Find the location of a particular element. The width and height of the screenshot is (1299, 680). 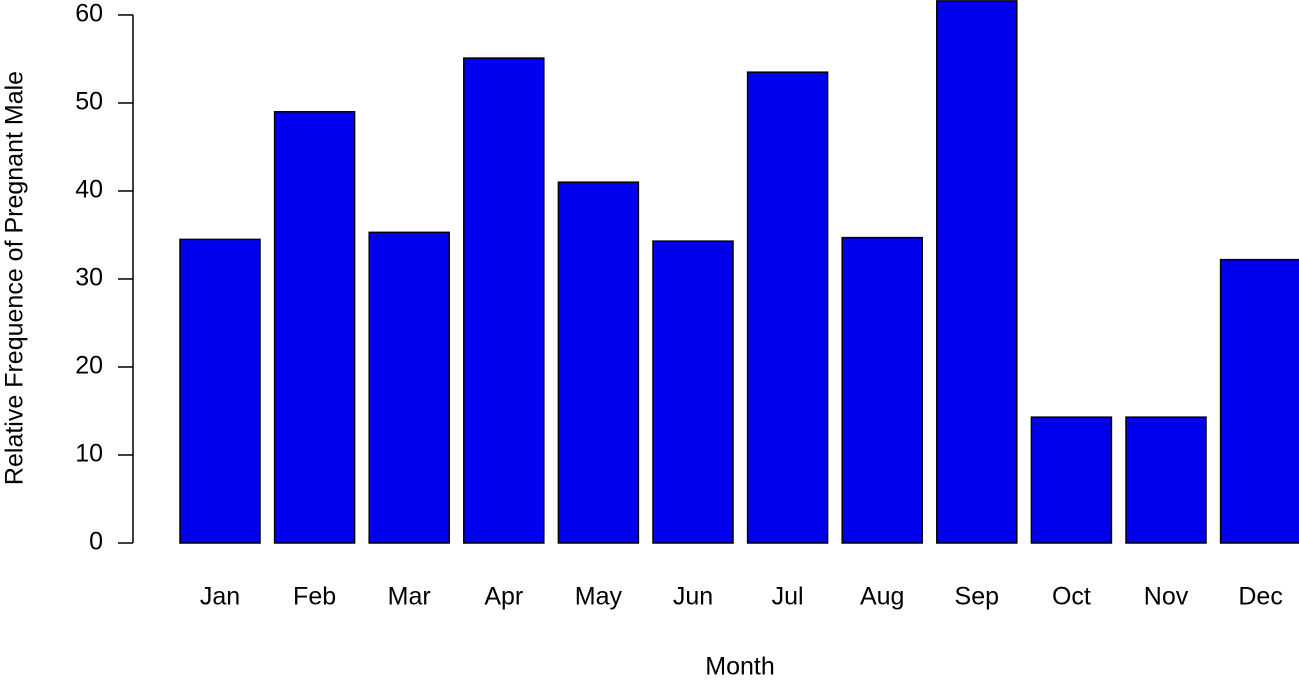

y-tick-label: 20 is located at coordinates (89, 366).